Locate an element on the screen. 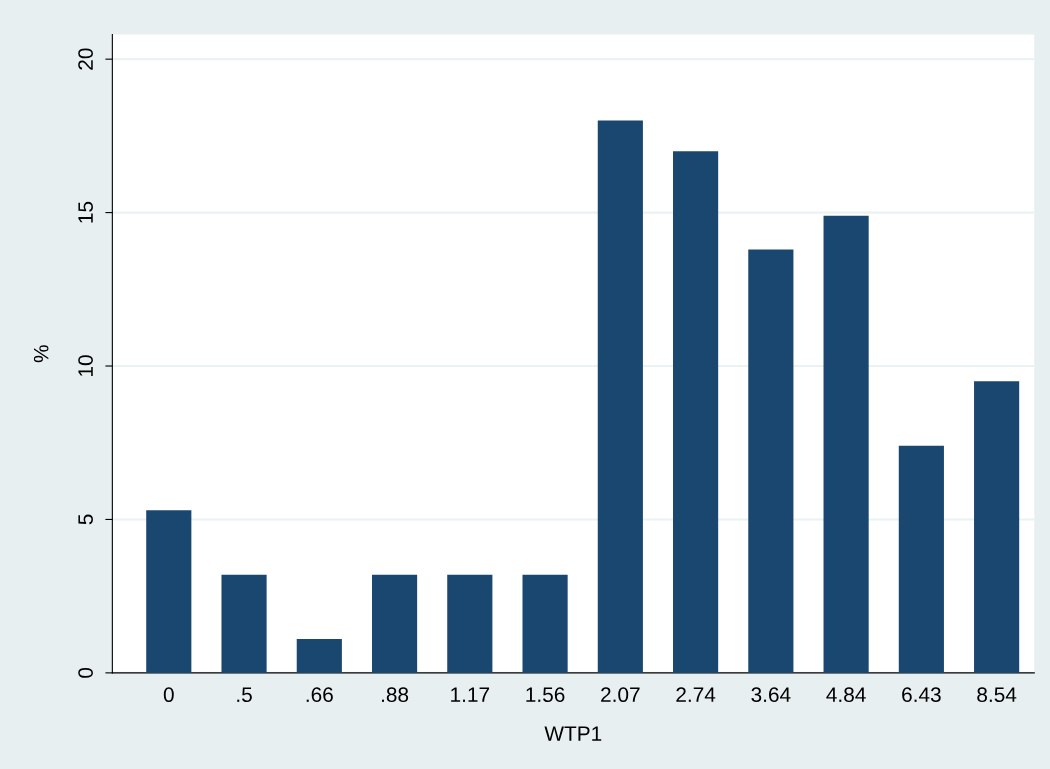 The height and width of the screenshot is (769, 1050). x-tick-label: 4.84 is located at coordinates (846, 695).